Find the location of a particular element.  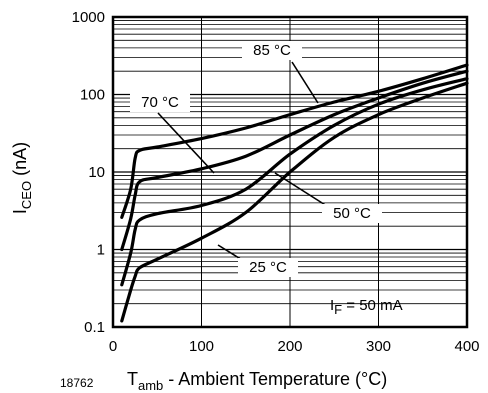

y-tick-label: 1 is located at coordinates (101, 250).